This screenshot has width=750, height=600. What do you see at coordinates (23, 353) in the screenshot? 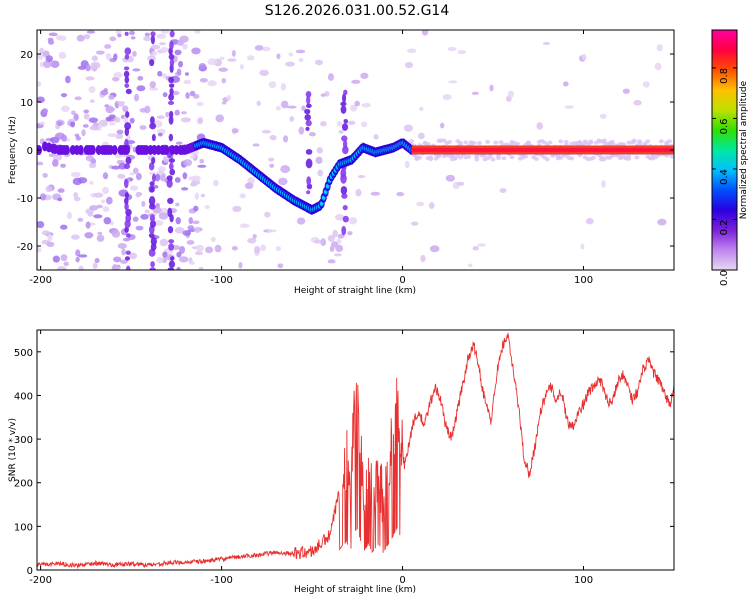
I see `snr-y-tick-label: 500` at bounding box center [23, 353].